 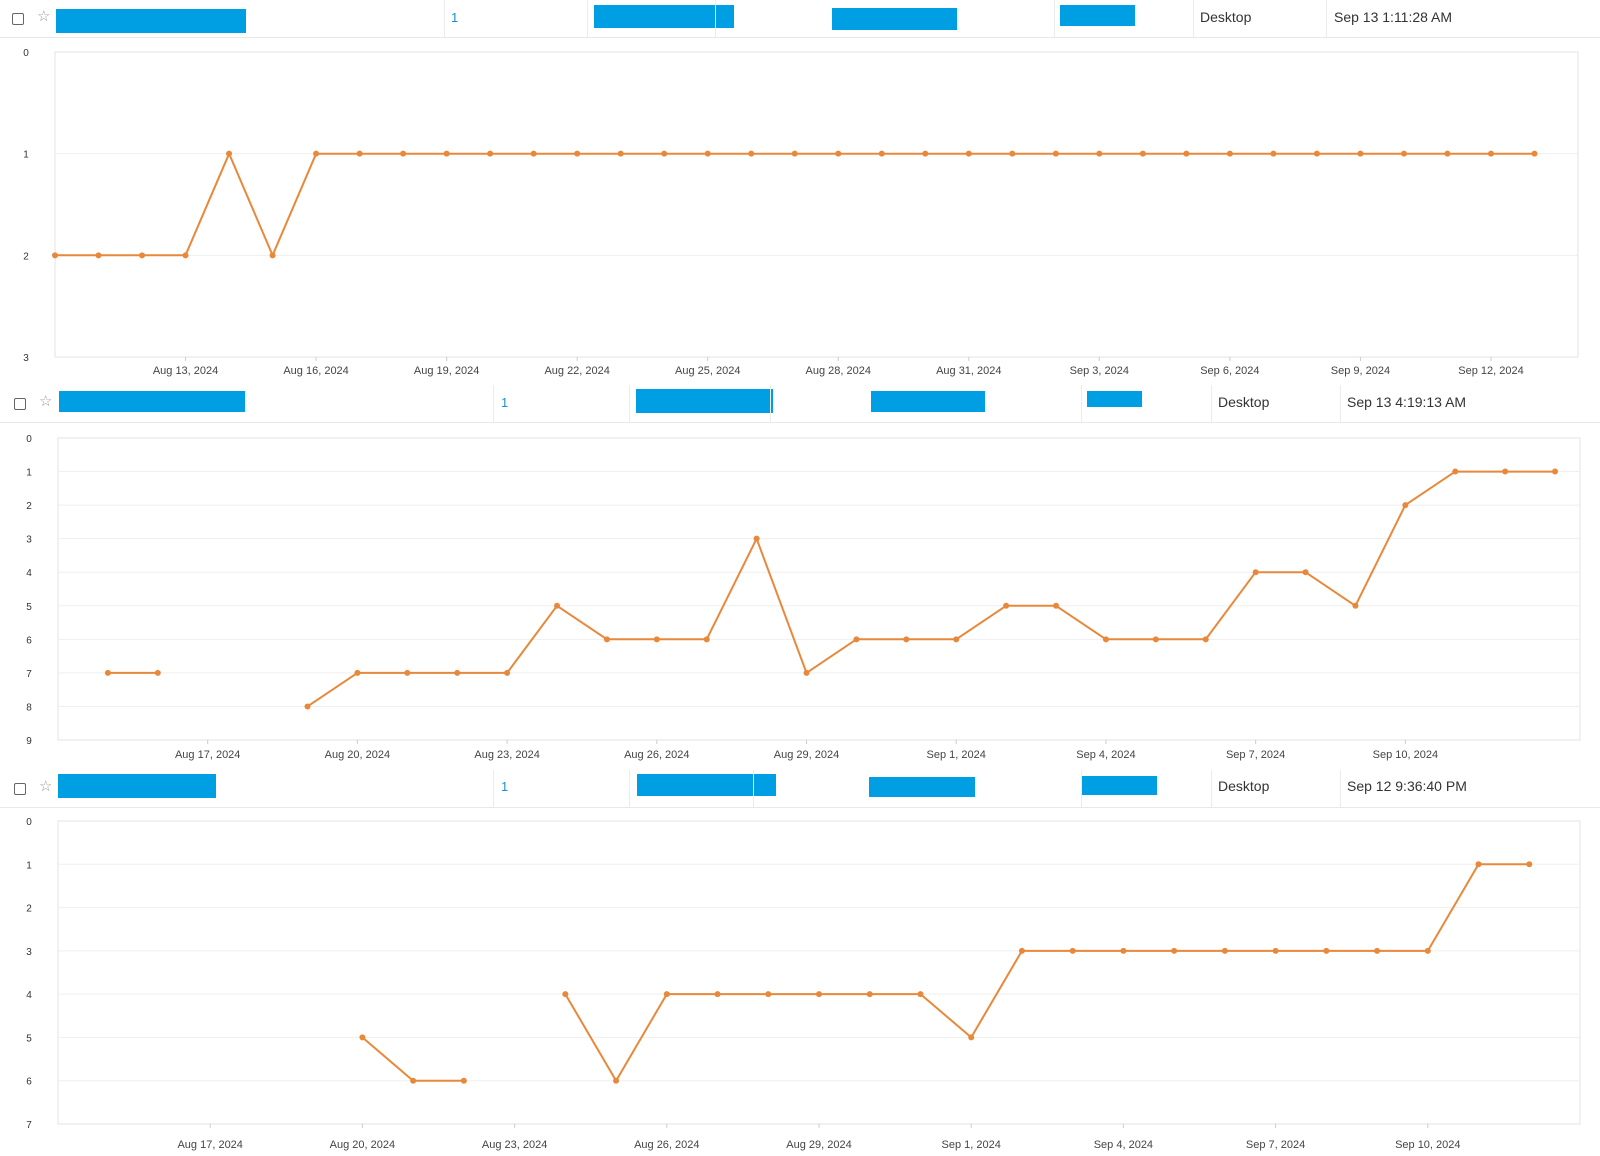 I want to click on keyword-row: ☆ 1 Desktop Sep 13 4:19:13 AM, so click(x=800, y=404).